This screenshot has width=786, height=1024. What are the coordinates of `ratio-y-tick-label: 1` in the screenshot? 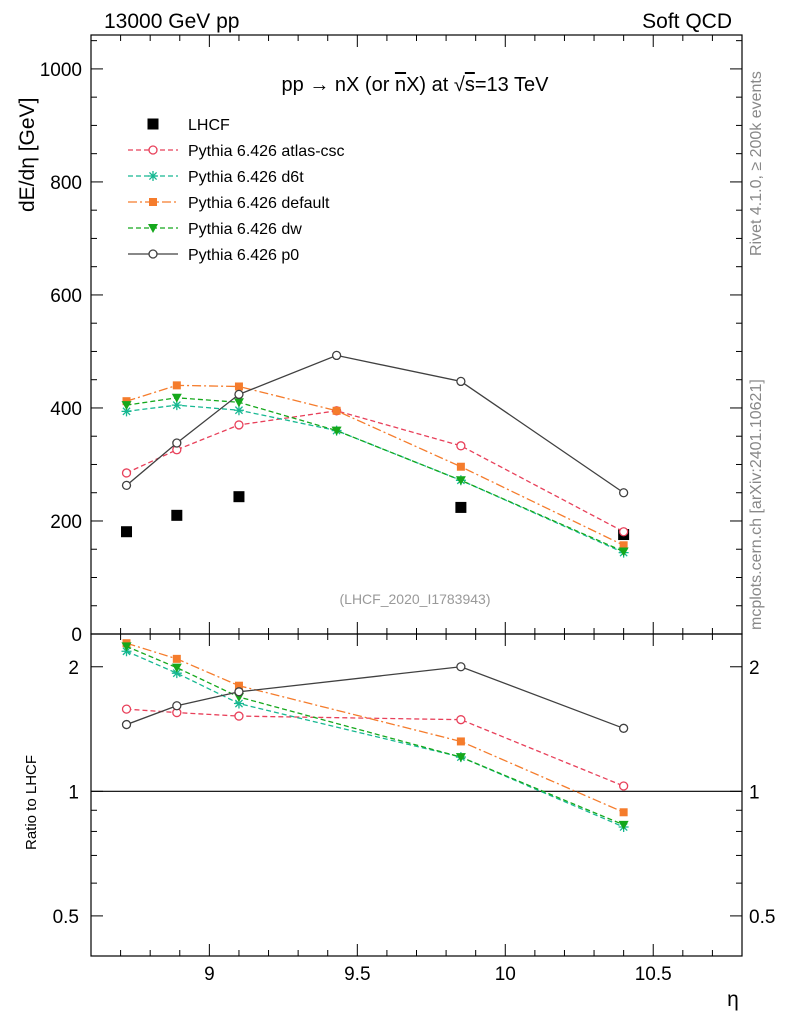 It's located at (73, 792).